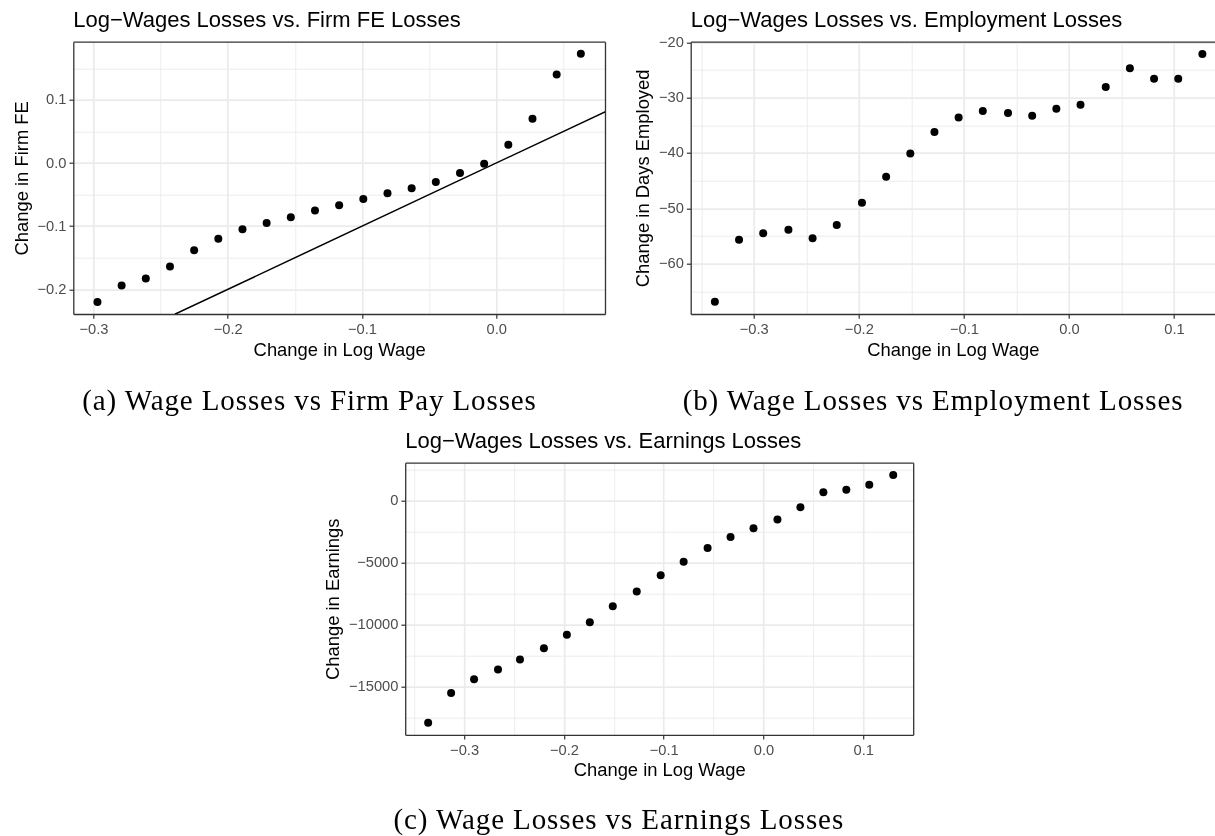 This screenshot has height=836, width=1215. Describe the element at coordinates (52, 288) in the screenshot. I see `y-tick-label: −0.2` at that location.